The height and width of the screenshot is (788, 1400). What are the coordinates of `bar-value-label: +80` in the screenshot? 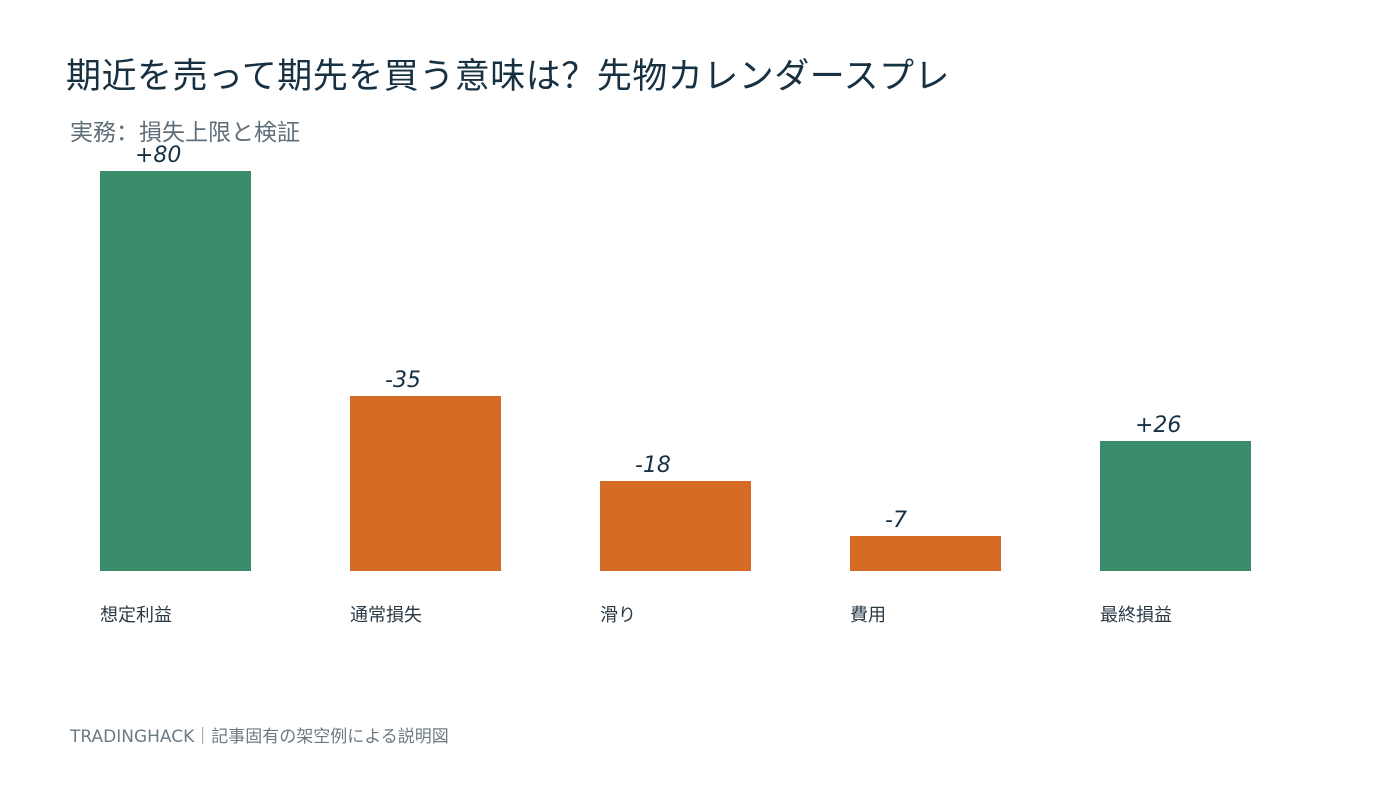 It's located at (158, 155).